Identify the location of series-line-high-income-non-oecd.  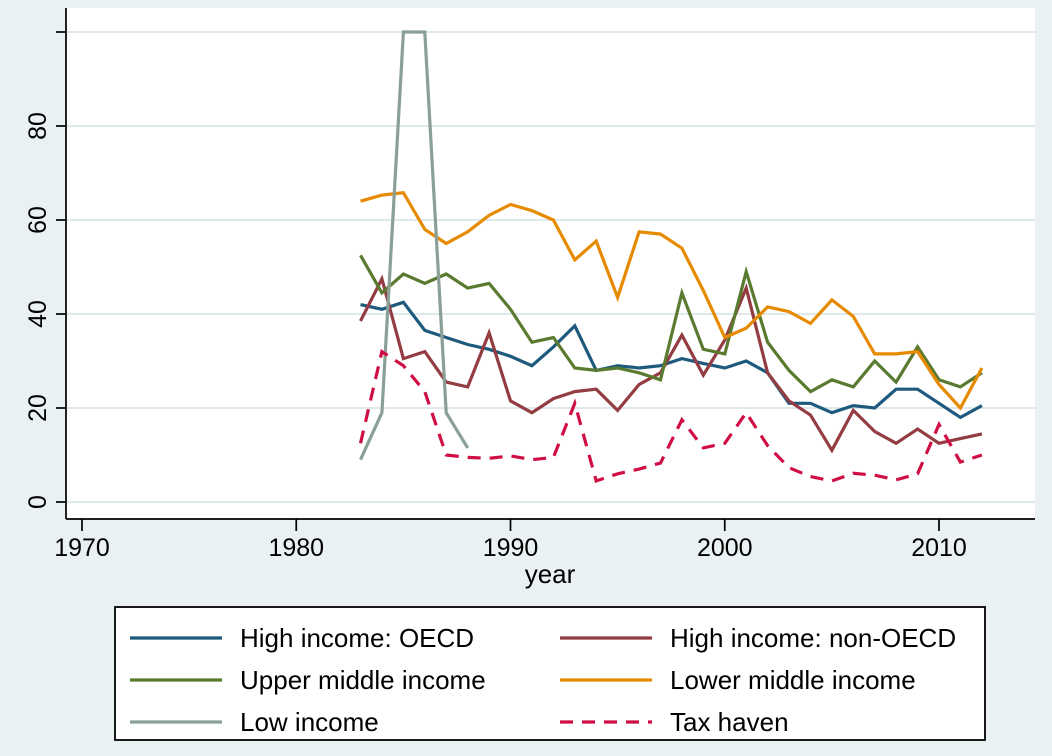
(671, 364).